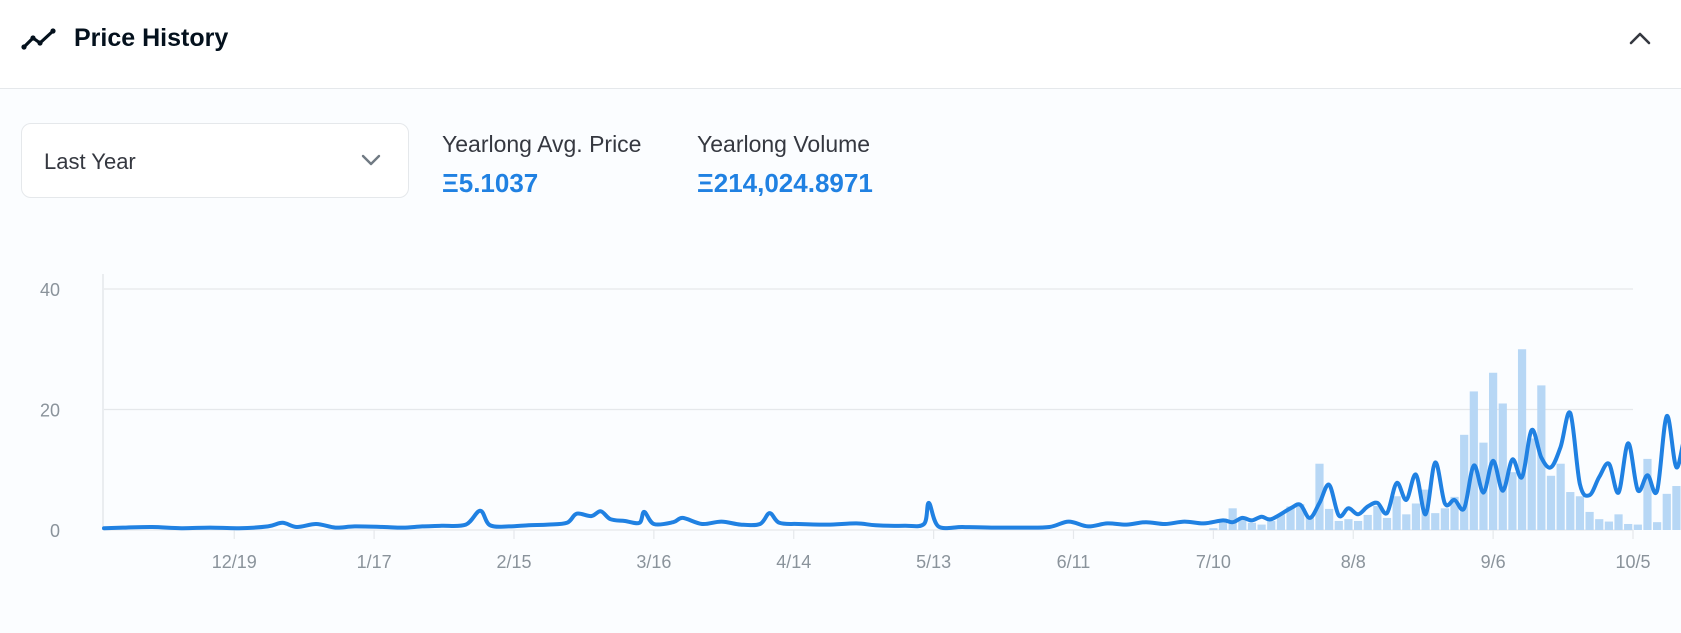 The image size is (1681, 633). Describe the element at coordinates (1074, 562) in the screenshot. I see `x-tick-label: 6/11` at that location.